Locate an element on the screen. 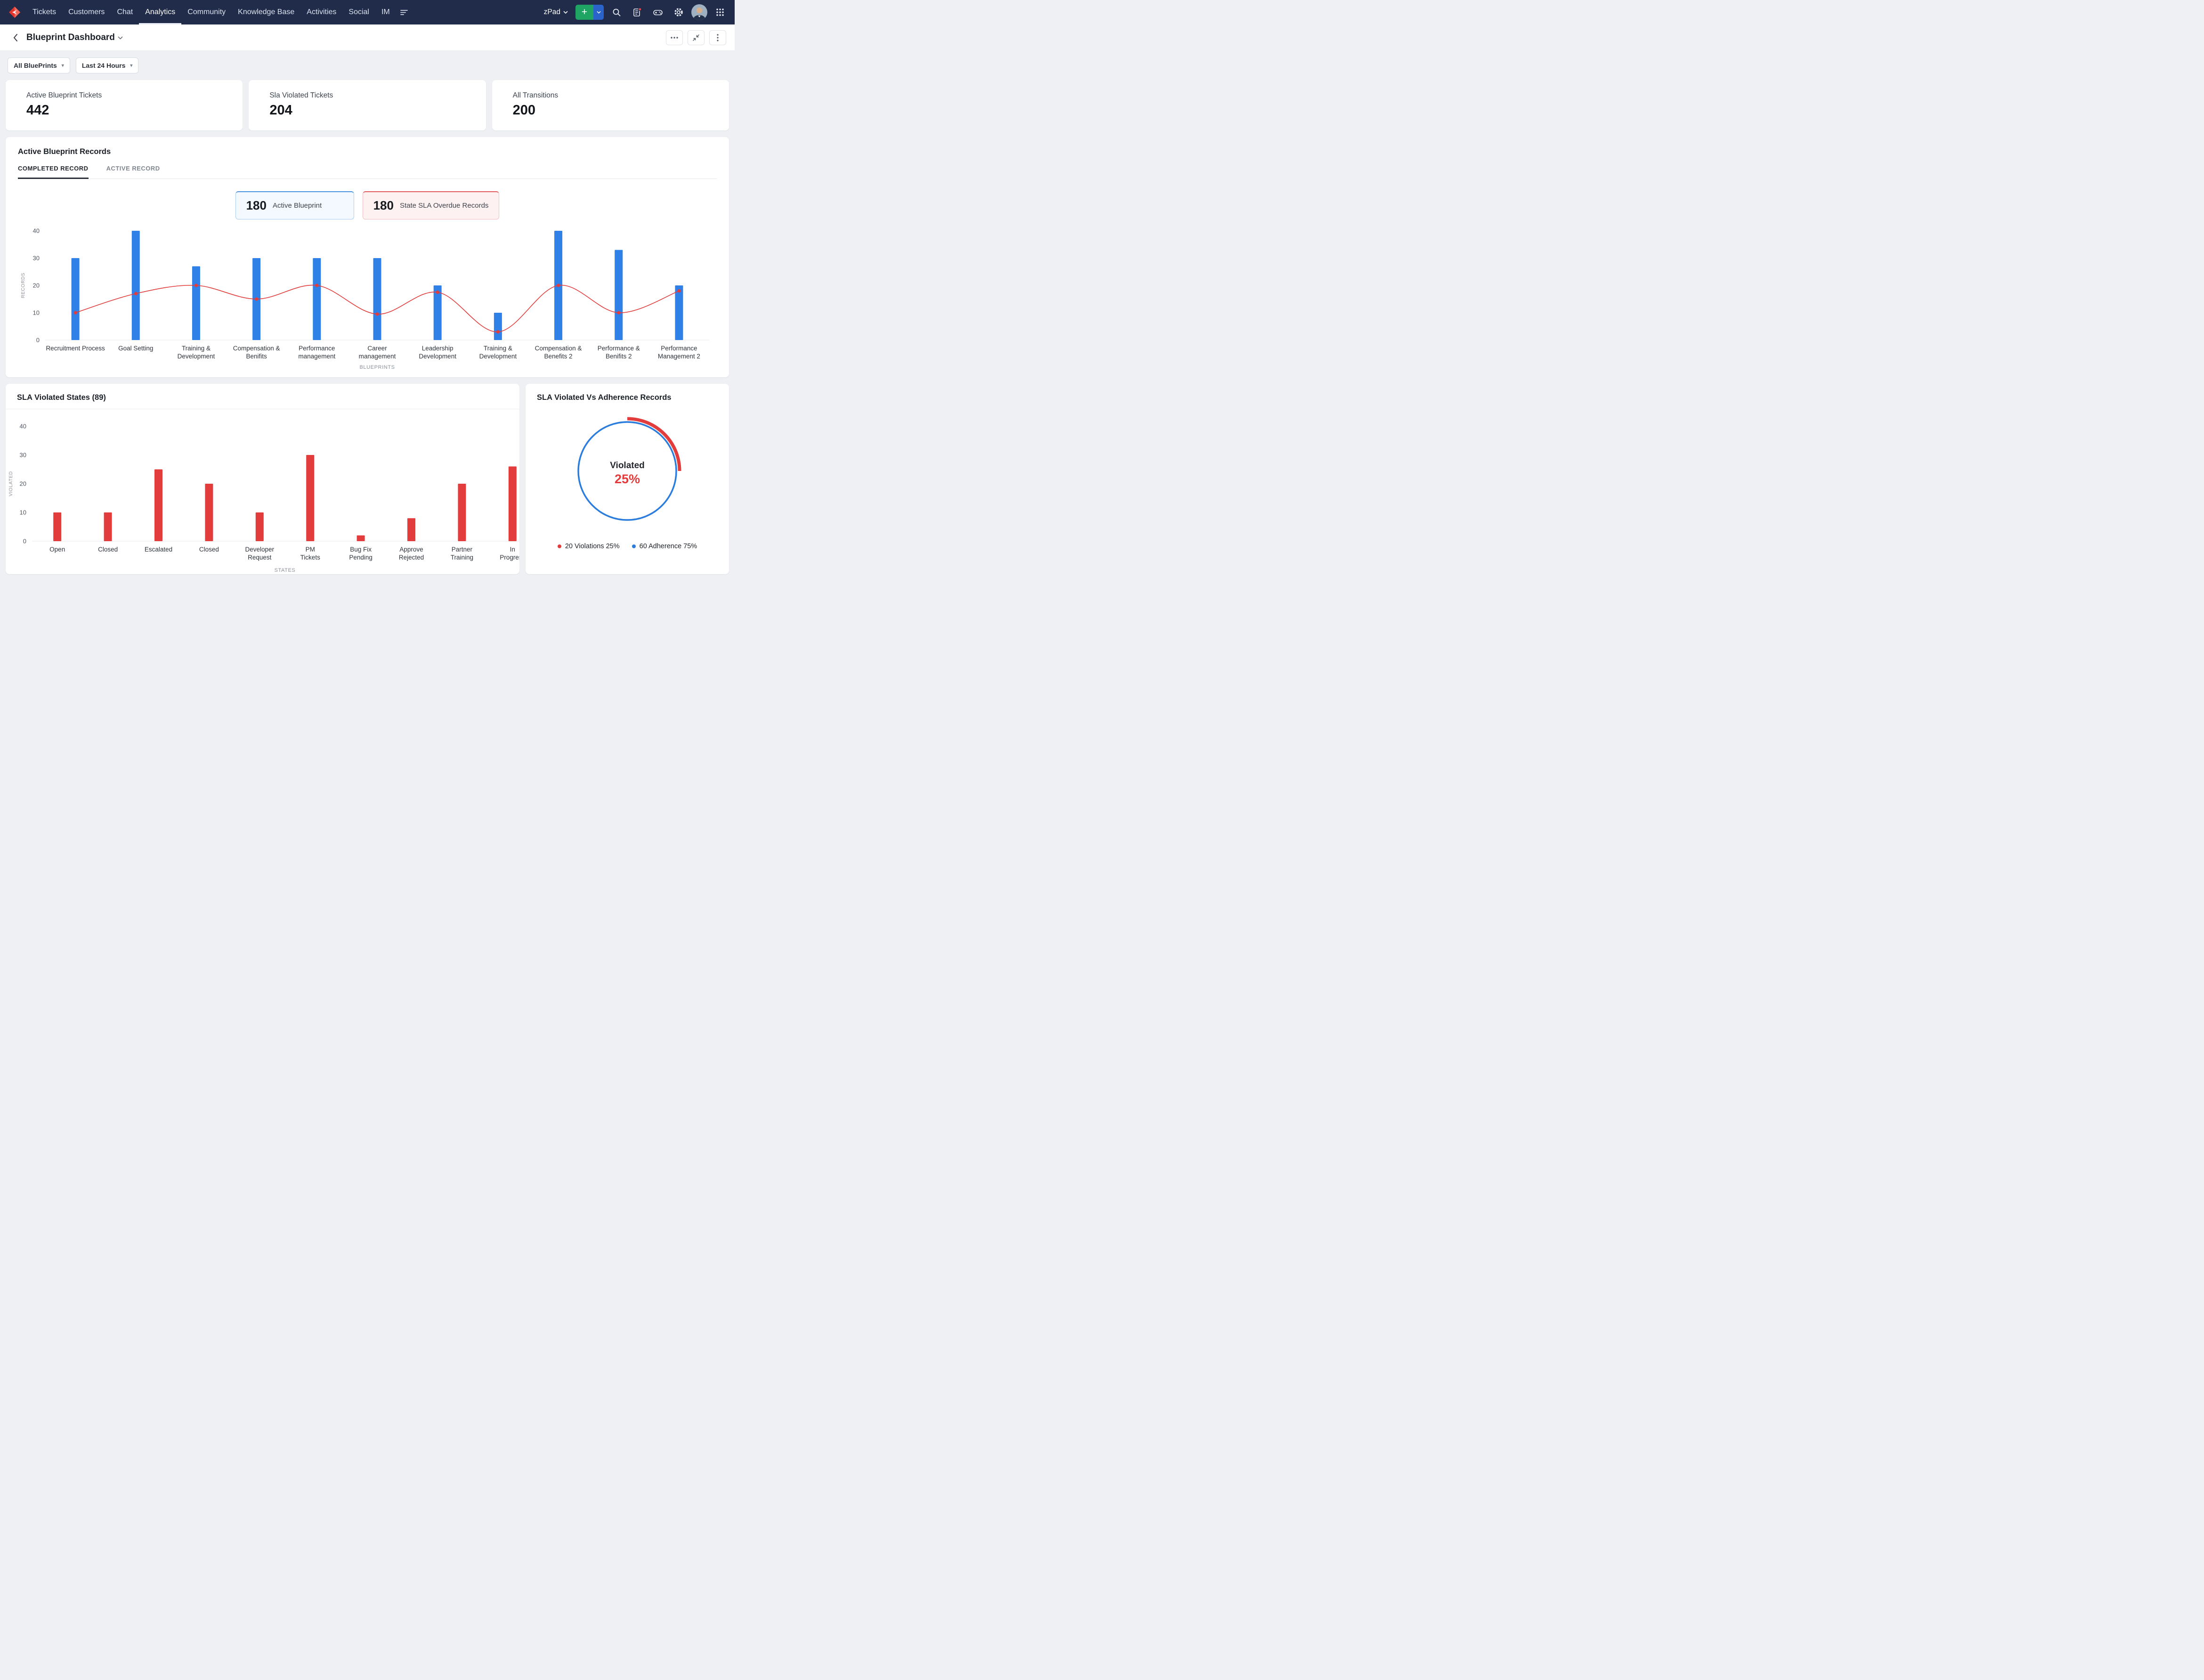 Image resolution: width=2204 pixels, height=1680 pixels. svg-text: Pending is located at coordinates (361, 557).